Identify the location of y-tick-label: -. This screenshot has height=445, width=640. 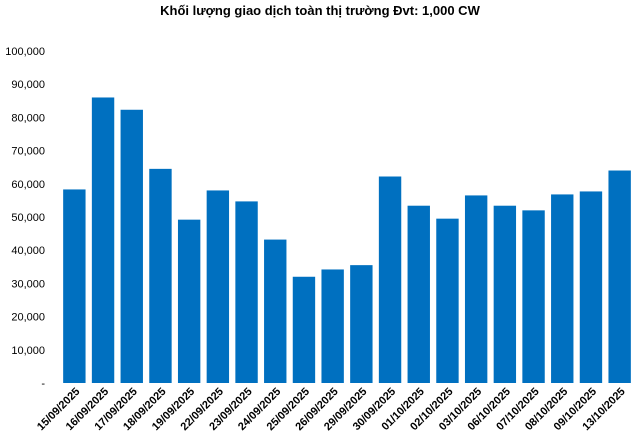
(43, 384).